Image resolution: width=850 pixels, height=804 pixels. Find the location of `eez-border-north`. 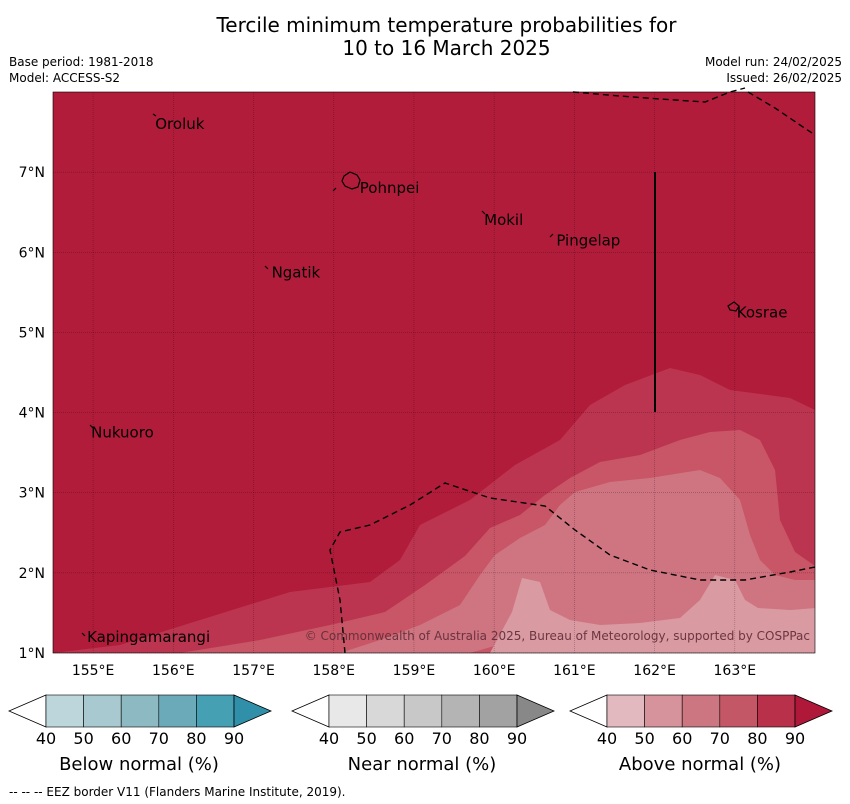

eez-border-north is located at coordinates (659, 95).